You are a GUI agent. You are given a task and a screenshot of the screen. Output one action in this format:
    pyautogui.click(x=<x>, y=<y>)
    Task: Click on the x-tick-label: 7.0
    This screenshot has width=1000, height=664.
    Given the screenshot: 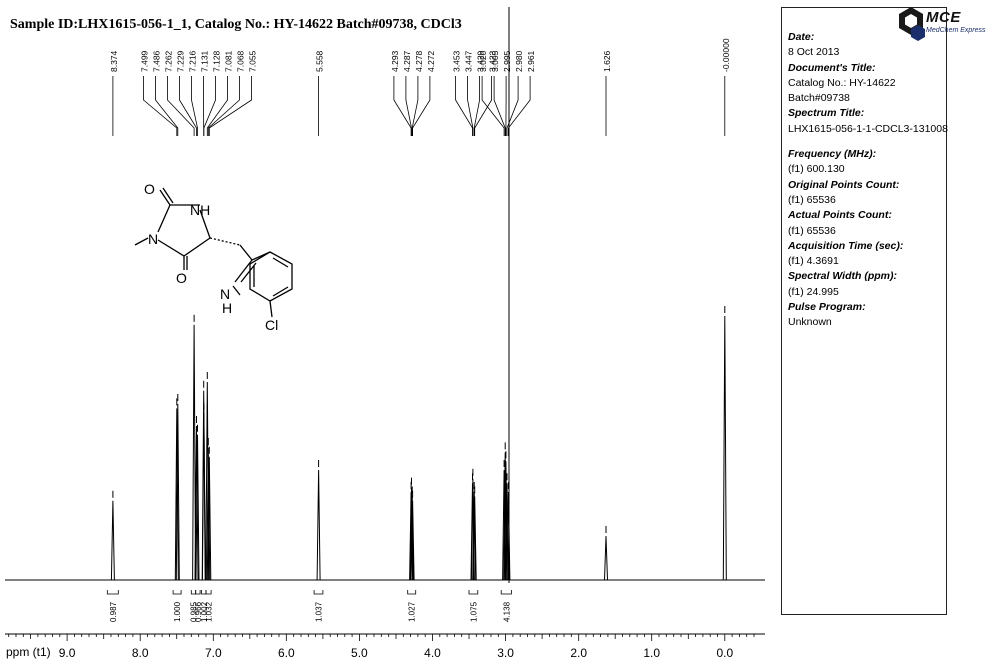 What is the action you would take?
    pyautogui.click(x=213, y=653)
    